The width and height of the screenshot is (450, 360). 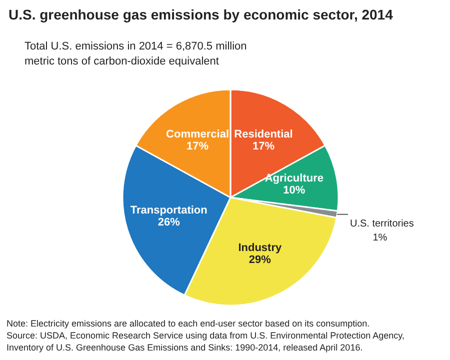 I want to click on slice-label: U.S. territories, so click(x=382, y=224).